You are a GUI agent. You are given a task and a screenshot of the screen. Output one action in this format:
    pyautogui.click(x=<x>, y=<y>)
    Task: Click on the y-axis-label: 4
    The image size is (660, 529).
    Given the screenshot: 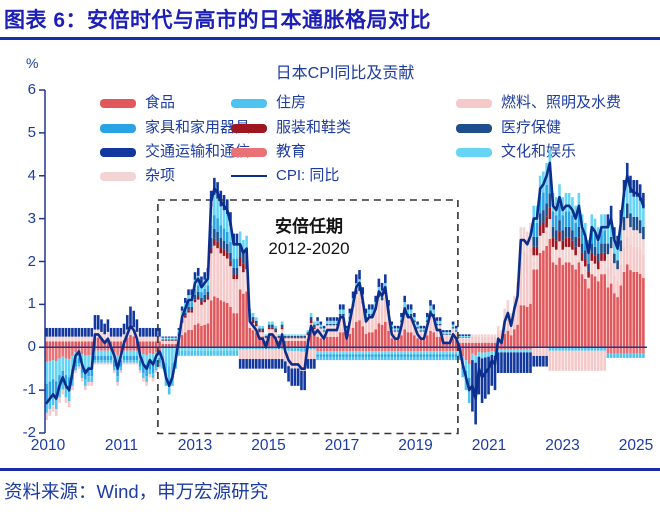 What is the action you would take?
    pyautogui.click(x=31, y=175)
    